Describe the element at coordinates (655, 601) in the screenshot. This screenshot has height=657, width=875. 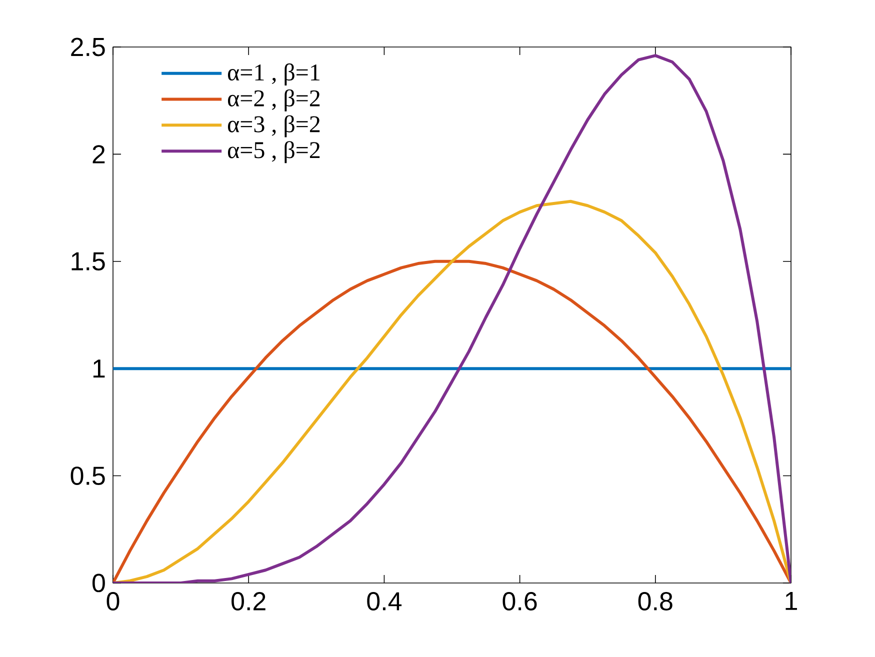
I see `x-tick-label: 0.8` at that location.